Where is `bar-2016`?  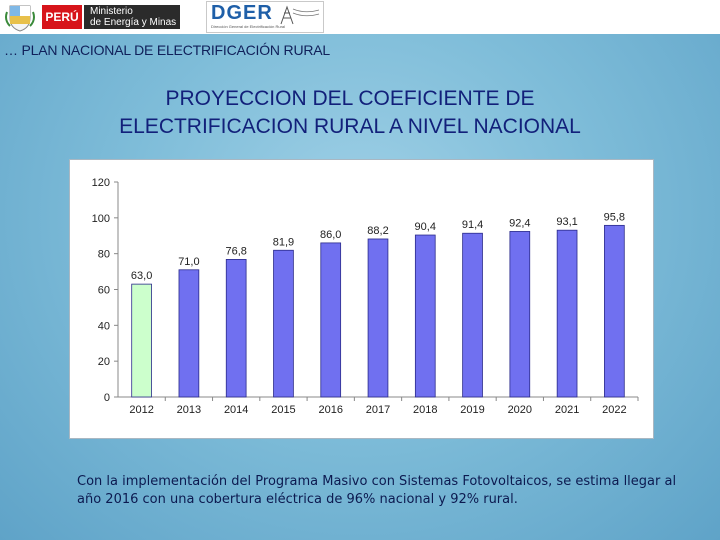
bar-2016 is located at coordinates (331, 320).